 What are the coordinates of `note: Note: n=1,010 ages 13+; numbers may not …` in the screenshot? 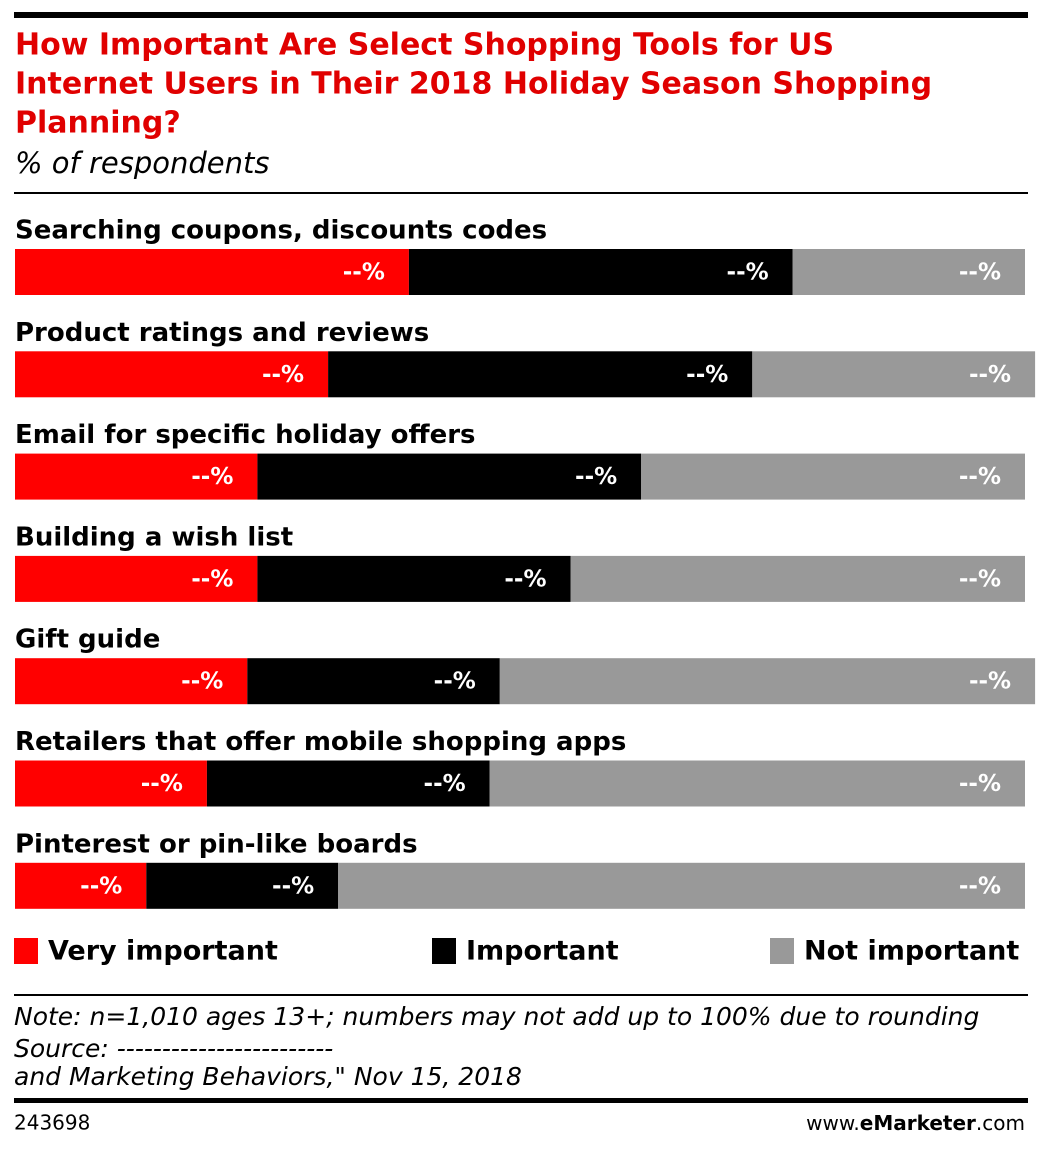 It's located at (496, 1016).